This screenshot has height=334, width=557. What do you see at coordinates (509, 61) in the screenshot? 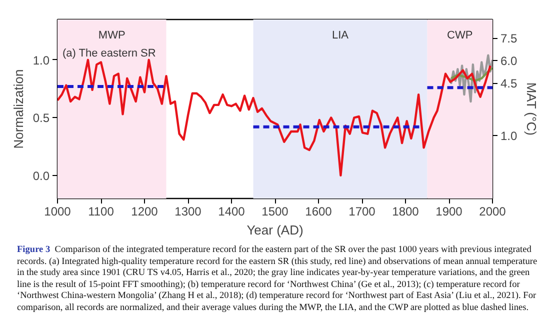
I see `y2-tick-label: 6.0` at bounding box center [509, 61].